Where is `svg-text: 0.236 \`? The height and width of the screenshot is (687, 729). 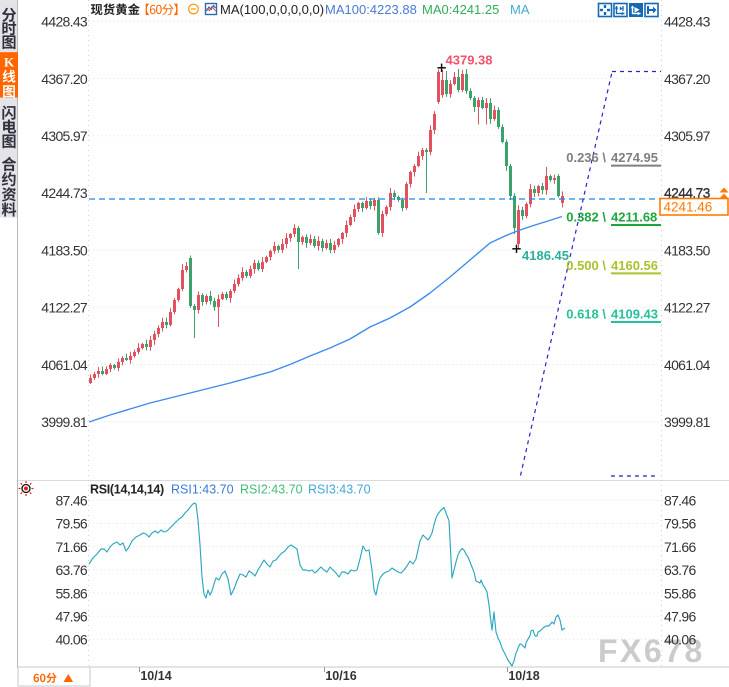 svg-text: 0.236 \ is located at coordinates (586, 157).